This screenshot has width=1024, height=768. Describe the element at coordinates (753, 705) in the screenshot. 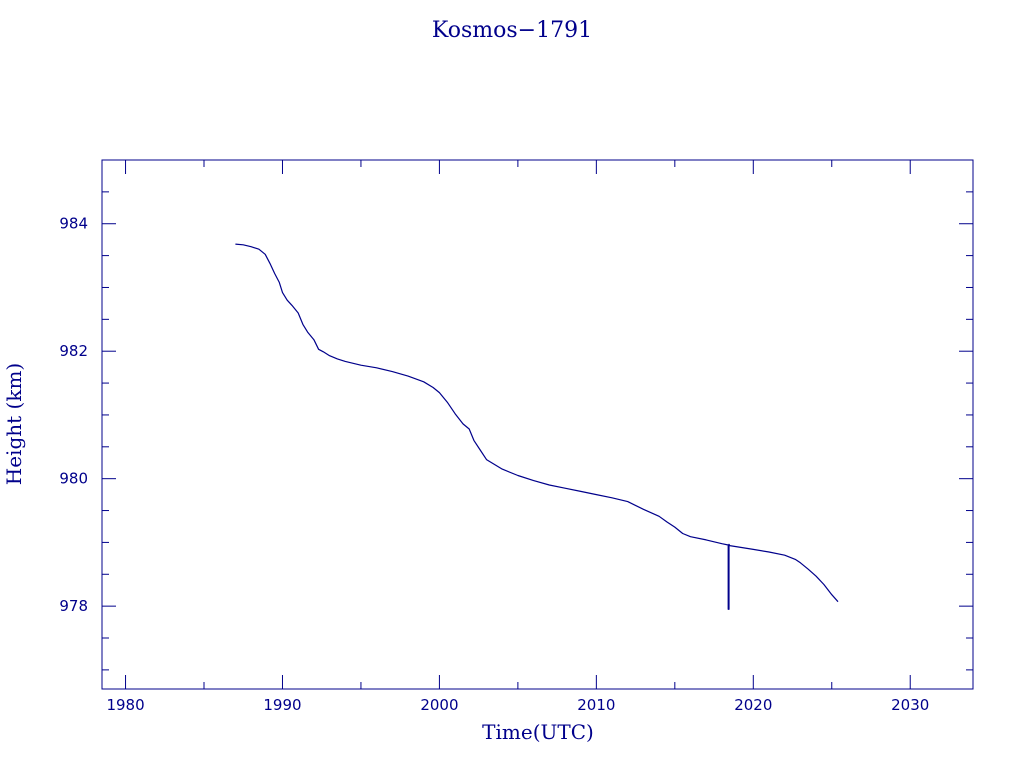

I see `x-tick-label: 2020` at that location.